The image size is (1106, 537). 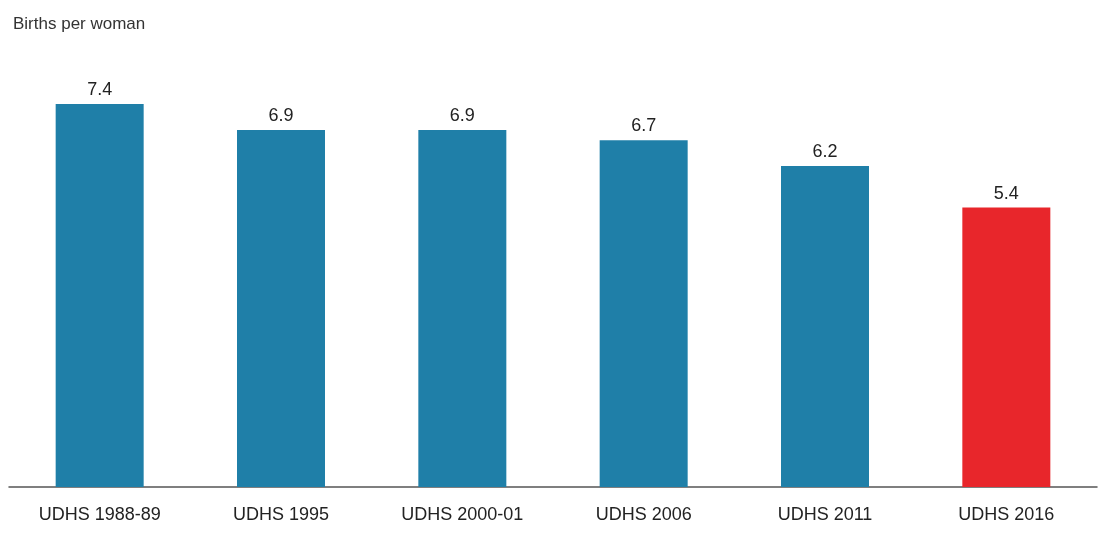 I want to click on data-label: 6.7, so click(x=644, y=125).